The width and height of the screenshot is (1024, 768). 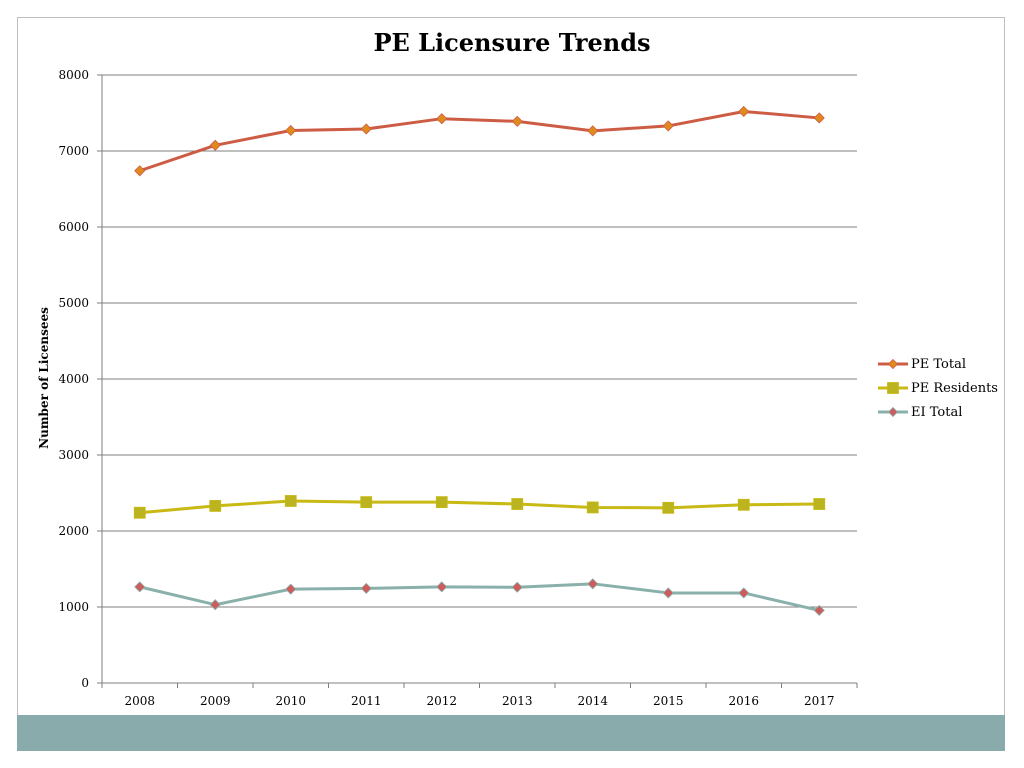 I want to click on x-tick-label: 2014, so click(x=592, y=701).